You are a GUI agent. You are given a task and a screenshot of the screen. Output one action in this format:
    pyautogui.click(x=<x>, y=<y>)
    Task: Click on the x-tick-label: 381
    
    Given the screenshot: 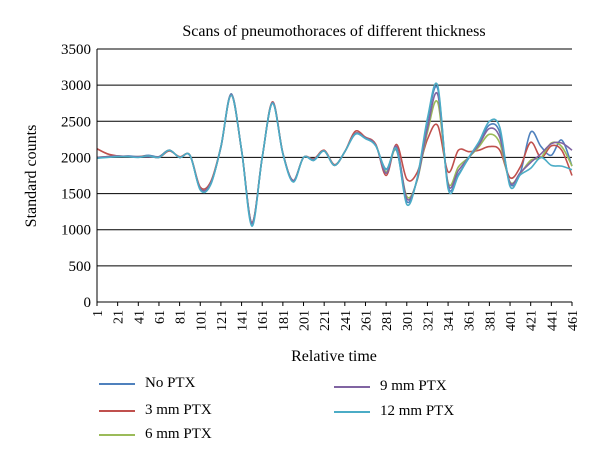 What is the action you would take?
    pyautogui.click(x=490, y=320)
    